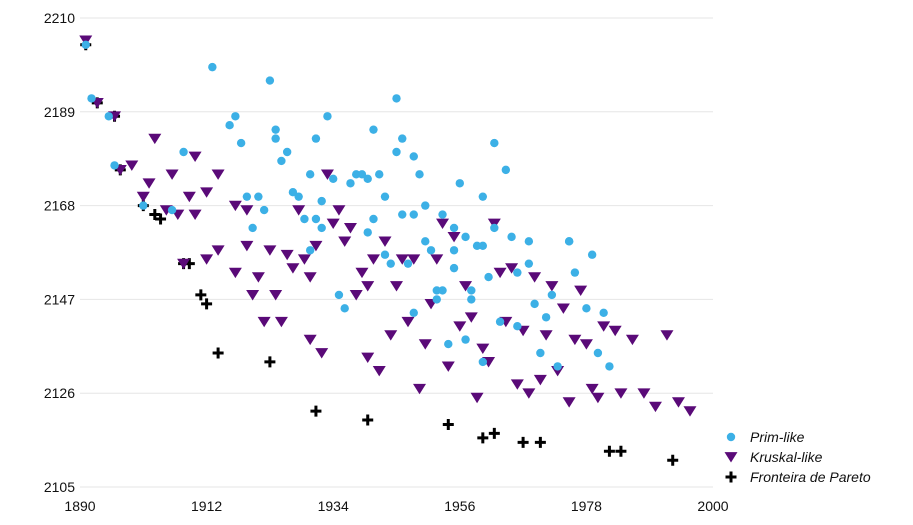  I want to click on x-tick-label: 1956, so click(459, 506).